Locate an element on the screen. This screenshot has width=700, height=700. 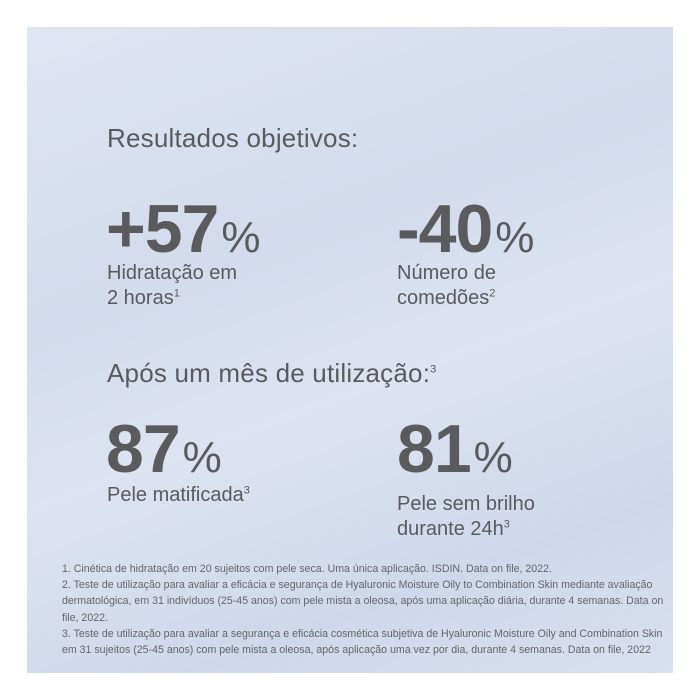
stat-no-shine: 81% is located at coordinates (455, 449).